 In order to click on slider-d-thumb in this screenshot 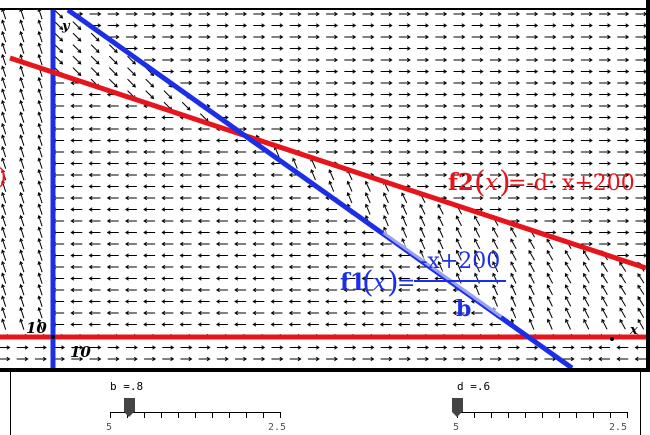, I will do `click(457, 407)`.